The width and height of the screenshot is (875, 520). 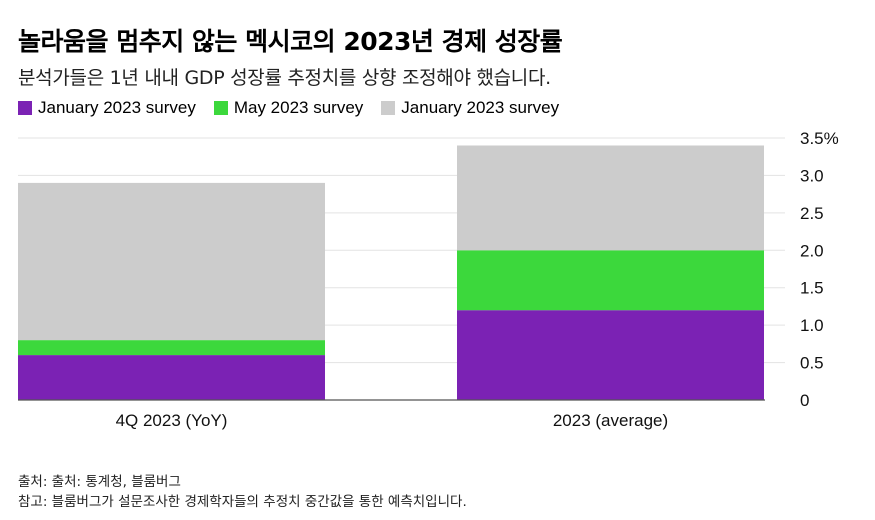 I want to click on legend-item-january-survey-latest: January 2023 survey, so click(x=470, y=108).